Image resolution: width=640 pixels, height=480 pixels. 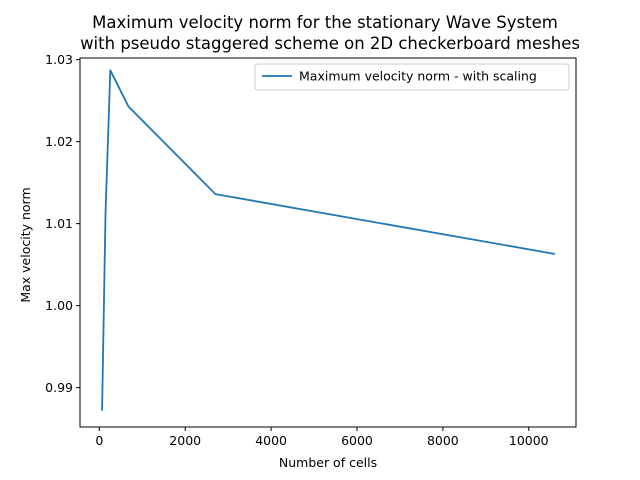 I want to click on x-tick-label: 2000, so click(x=185, y=440).